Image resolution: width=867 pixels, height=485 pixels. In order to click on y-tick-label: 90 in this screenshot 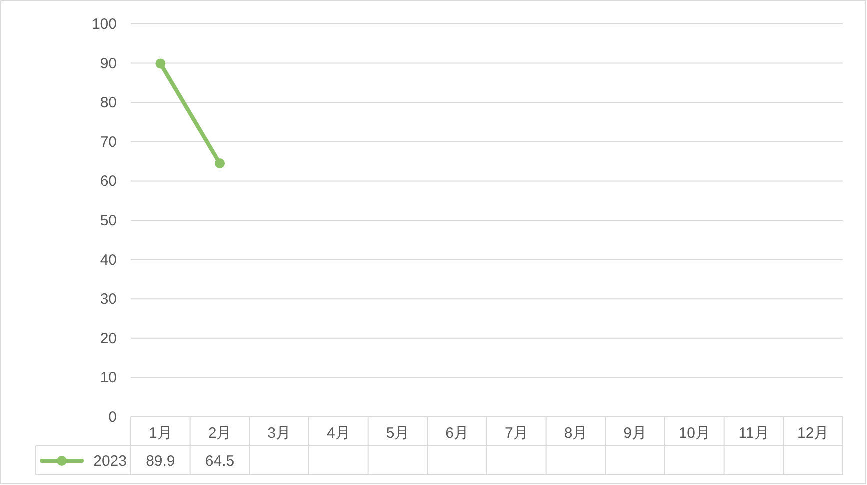, I will do `click(108, 63)`.